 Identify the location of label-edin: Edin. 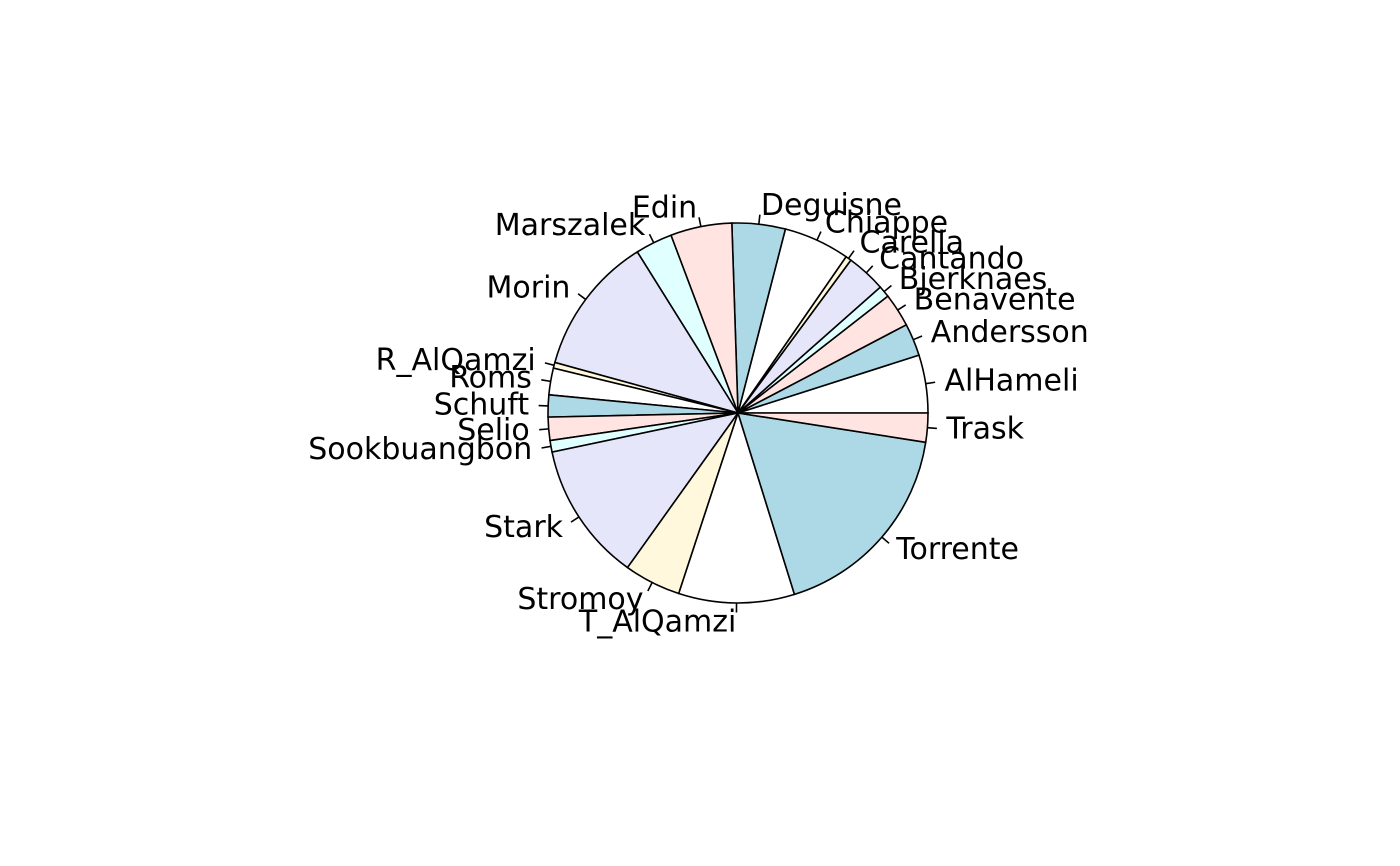
(664, 208).